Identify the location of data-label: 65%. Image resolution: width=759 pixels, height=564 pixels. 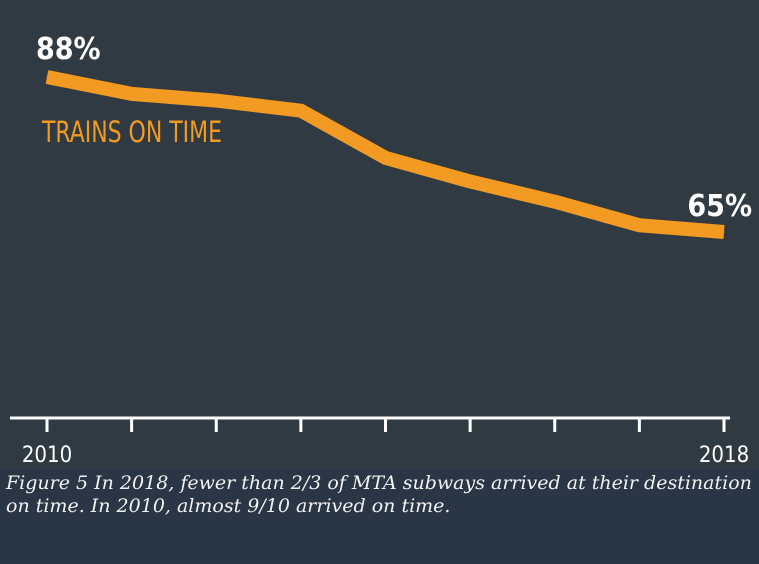
(719, 206).